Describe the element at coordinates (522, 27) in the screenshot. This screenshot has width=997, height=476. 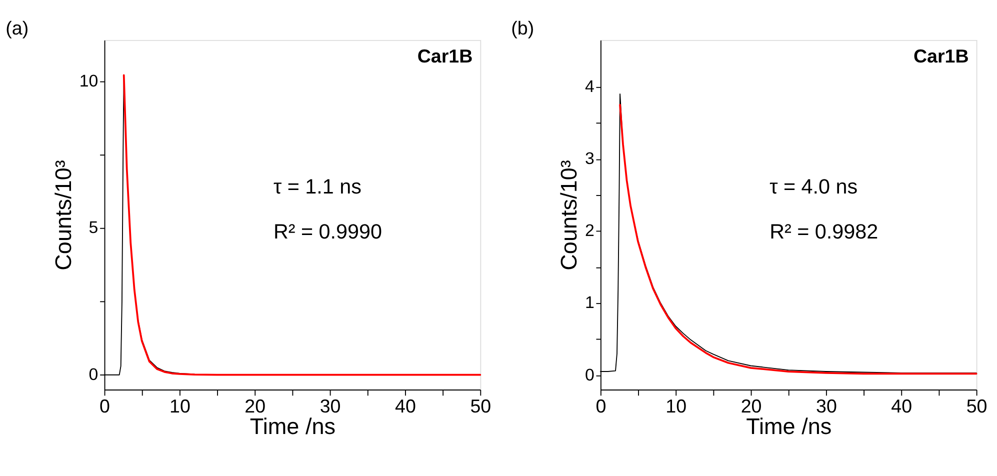
I see `chart-title: (b)` at that location.